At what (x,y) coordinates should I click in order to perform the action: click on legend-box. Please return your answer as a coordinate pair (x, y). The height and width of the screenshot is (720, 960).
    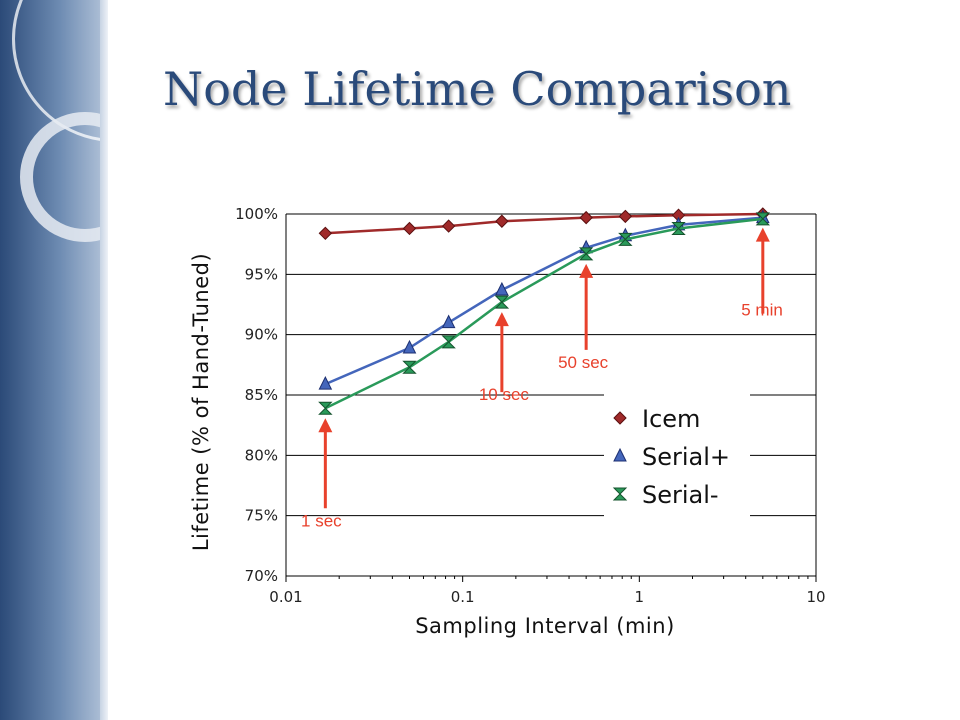
    Looking at the image, I should click on (677, 456).